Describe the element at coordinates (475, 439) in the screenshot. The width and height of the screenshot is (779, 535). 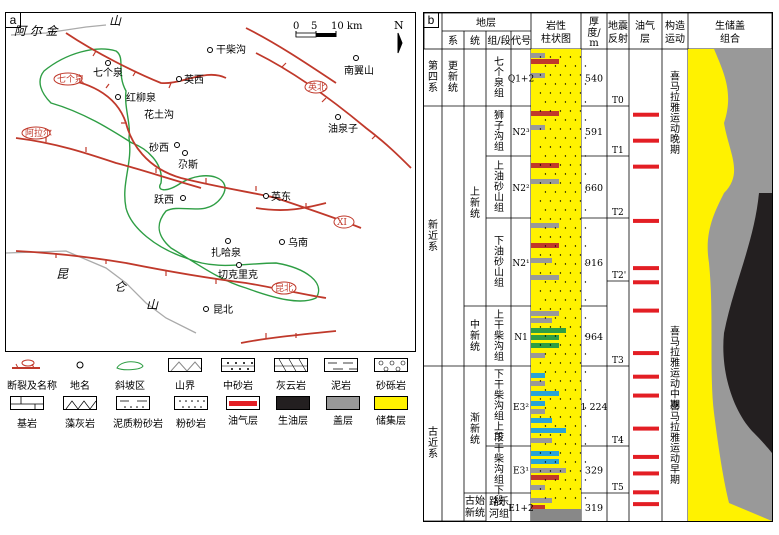
I see `svg-text: 统` at that location.